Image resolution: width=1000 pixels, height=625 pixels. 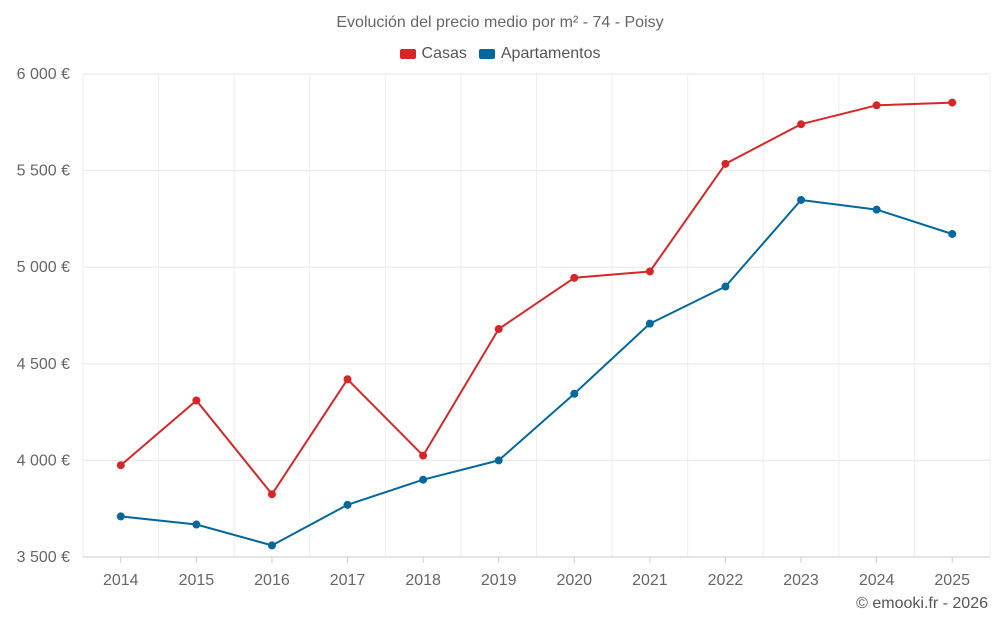 I want to click on y-tick-label: 3 500 €, so click(x=43, y=557).